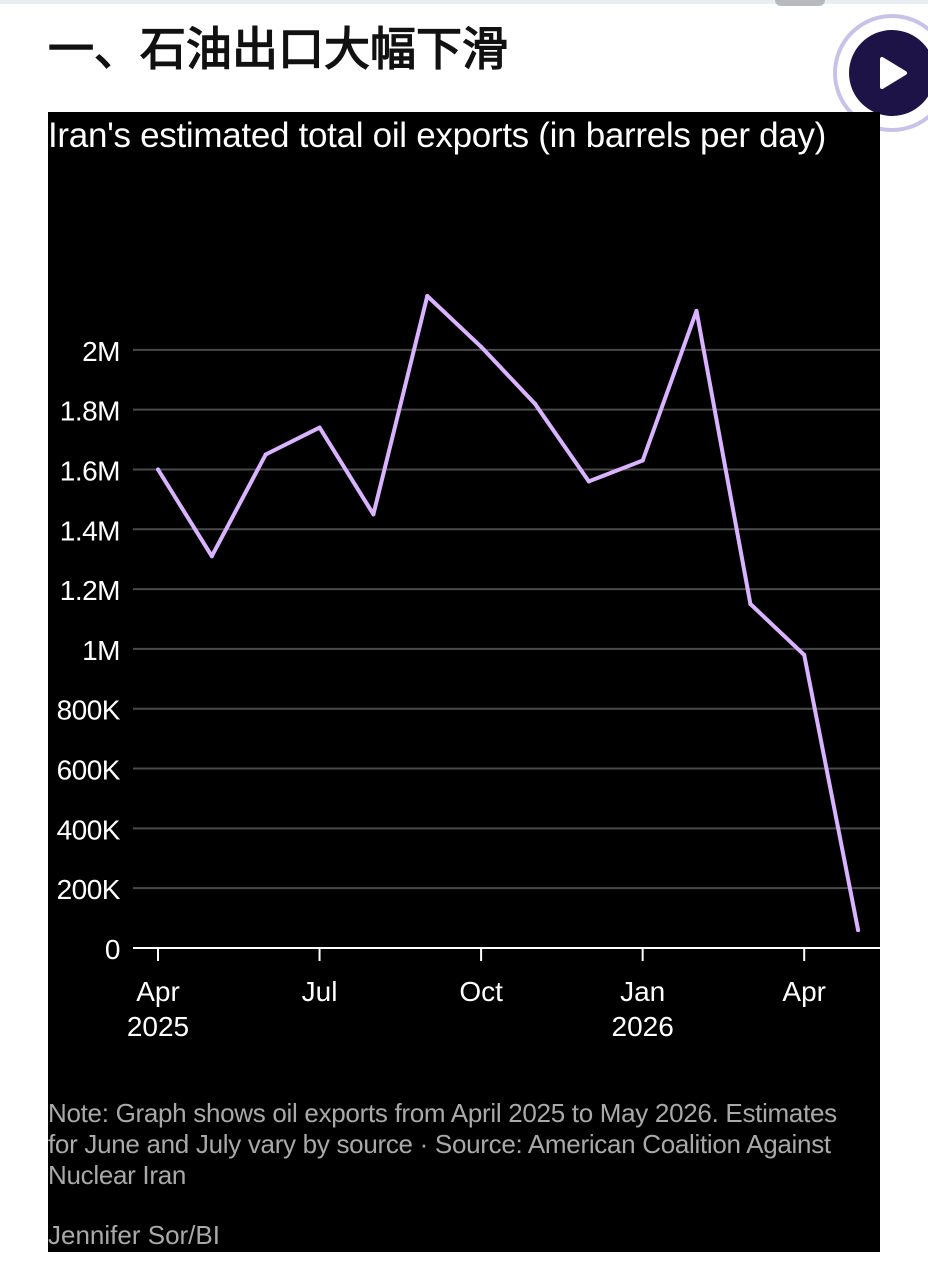 This screenshot has height=1280, width=928. What do you see at coordinates (278, 49) in the screenshot?
I see `section-heading: 一、石油出口大幅下滑` at bounding box center [278, 49].